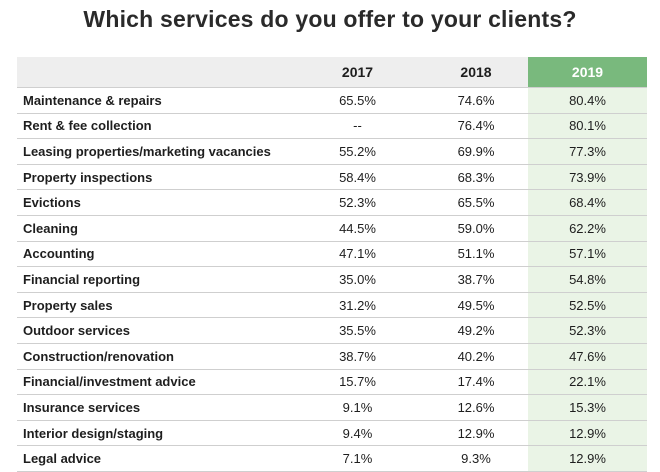 This screenshot has height=472, width=660. I want to click on value-cell-2019: 47.6%, so click(587, 356).